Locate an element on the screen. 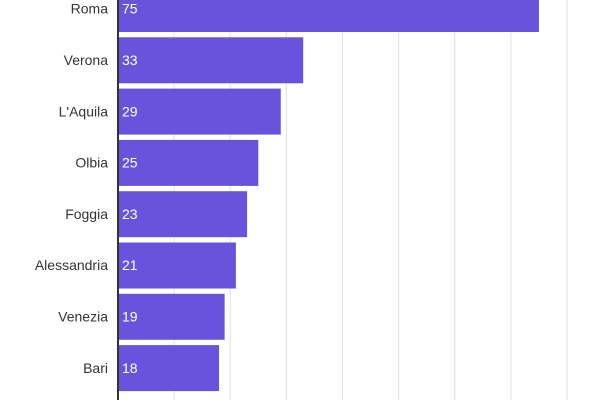 This screenshot has width=600, height=400. data-label: 33 is located at coordinates (130, 60).